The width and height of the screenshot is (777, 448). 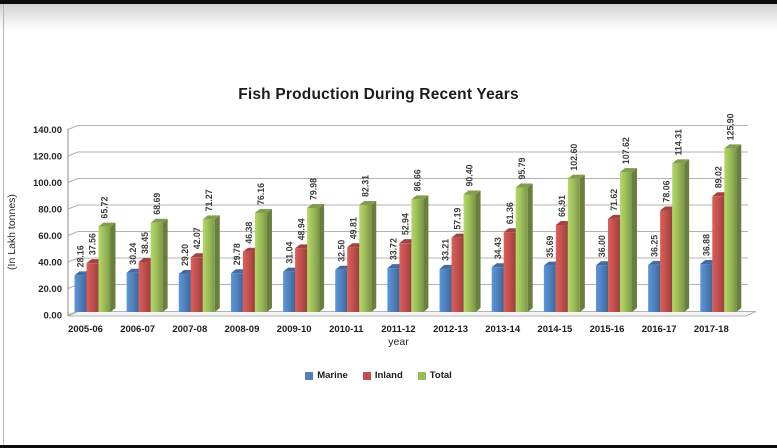 I want to click on data-label-inland-2014-15: 66.91, so click(x=562, y=206).